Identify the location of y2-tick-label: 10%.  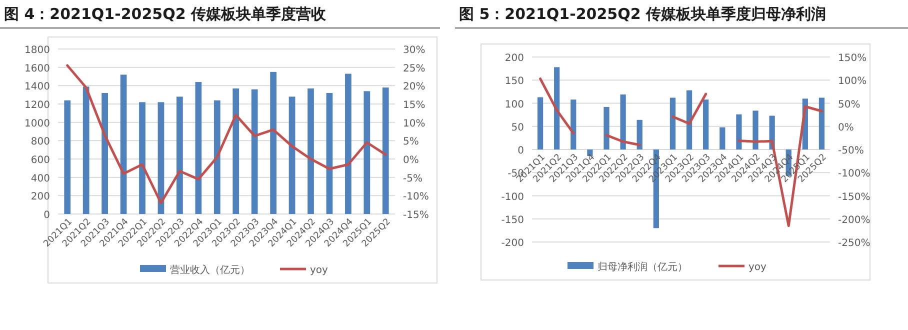
(414, 124).